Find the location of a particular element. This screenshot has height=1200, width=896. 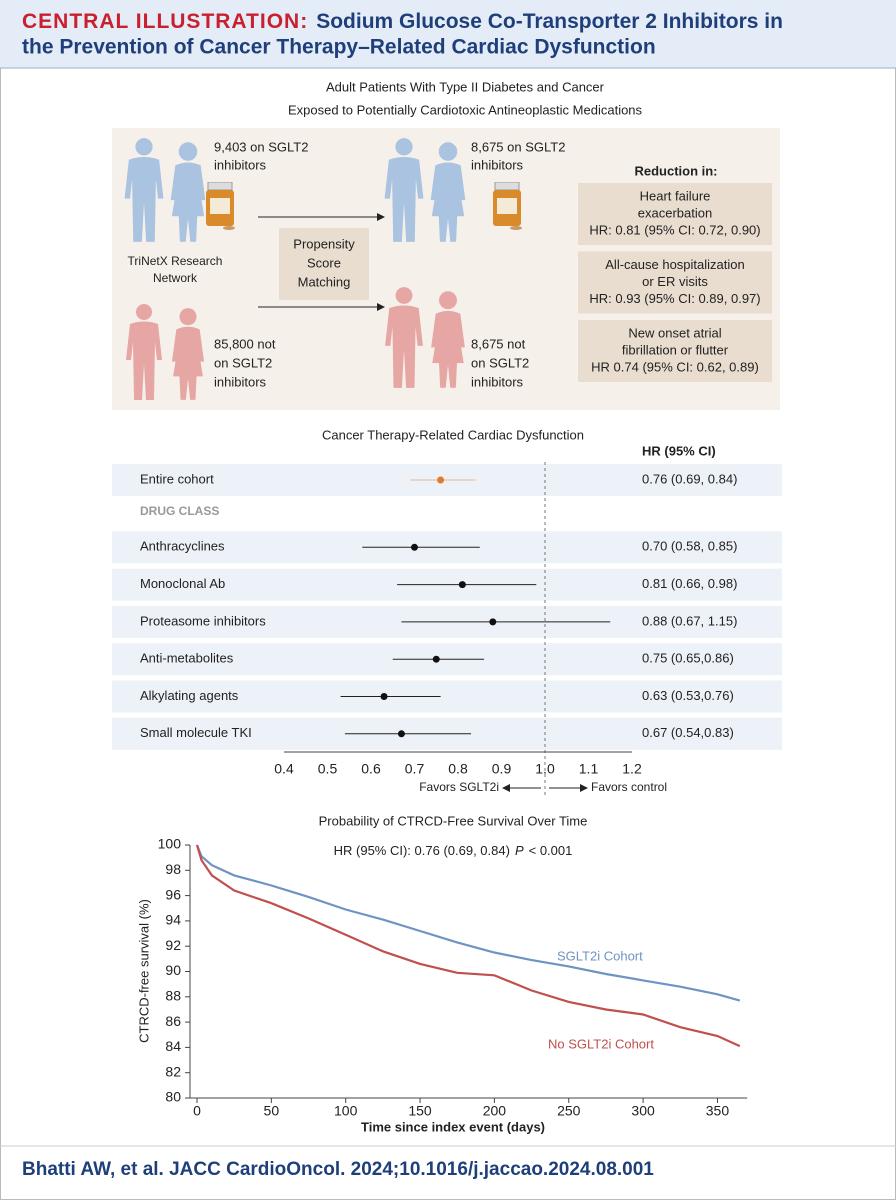

subtitle-part: < 0.001 is located at coordinates (551, 850).